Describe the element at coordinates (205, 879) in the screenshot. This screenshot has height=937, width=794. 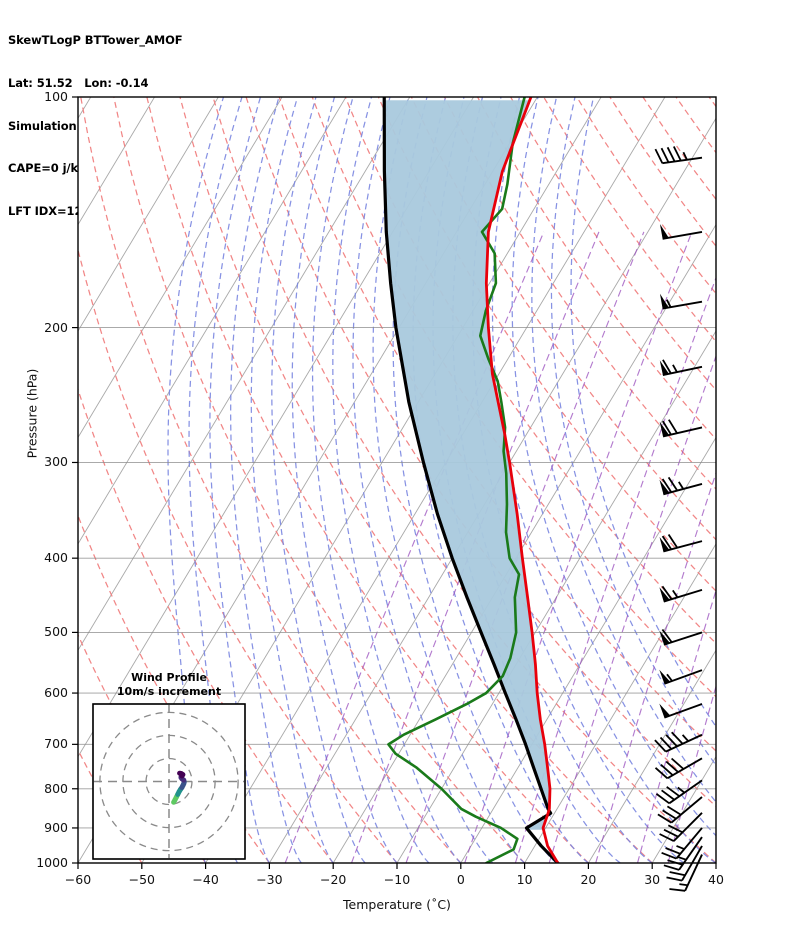
I see `temperature-tick-label: −40` at that location.